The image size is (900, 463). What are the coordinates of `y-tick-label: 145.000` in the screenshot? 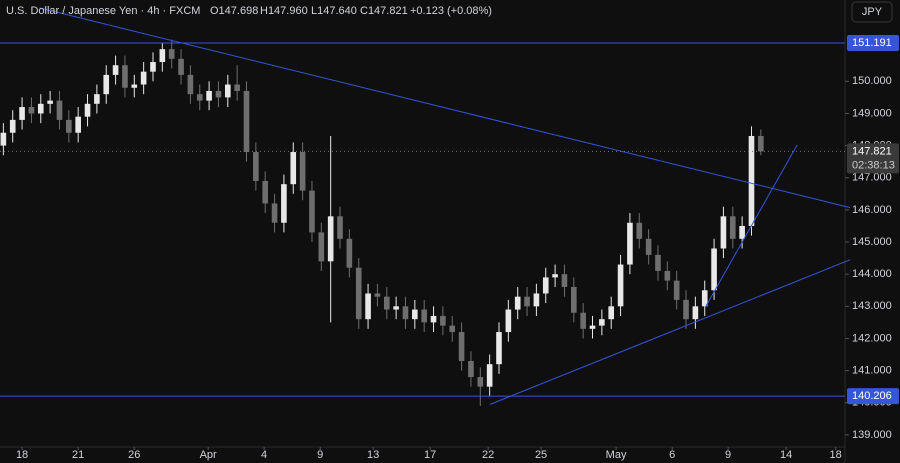 It's located at (872, 242).